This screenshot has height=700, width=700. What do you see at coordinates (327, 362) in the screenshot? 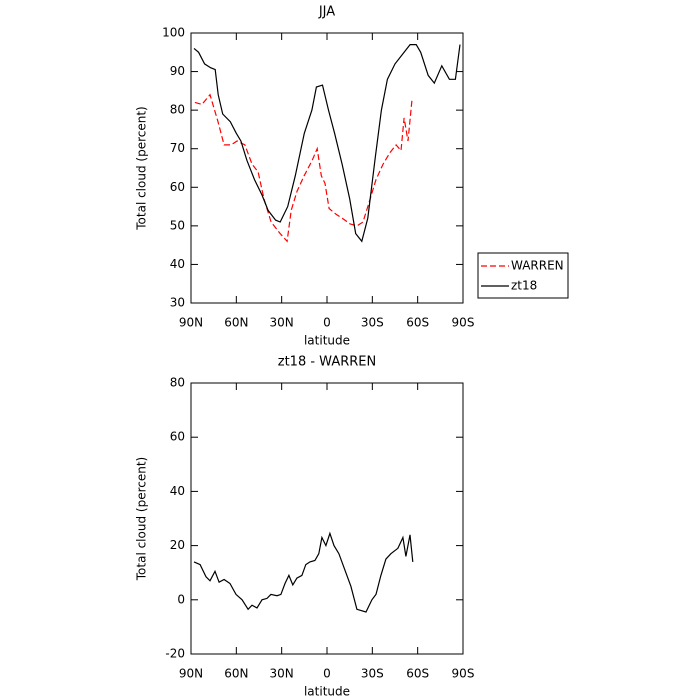
I see `chart-title: zt18 - WARREN` at bounding box center [327, 362].